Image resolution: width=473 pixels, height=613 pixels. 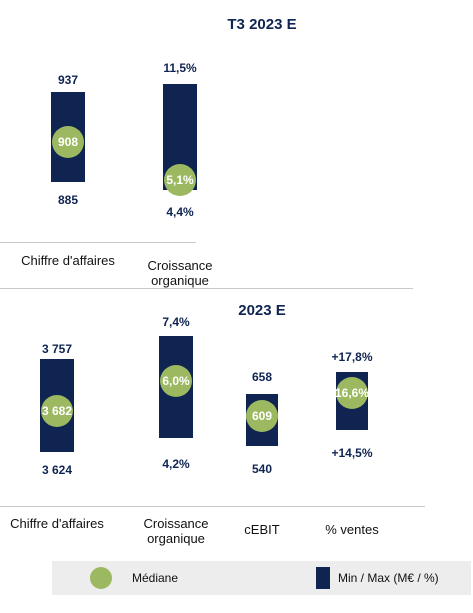 What do you see at coordinates (261, 578) in the screenshot?
I see `legend: Médiane Min / Max (M€ / %)` at bounding box center [261, 578].